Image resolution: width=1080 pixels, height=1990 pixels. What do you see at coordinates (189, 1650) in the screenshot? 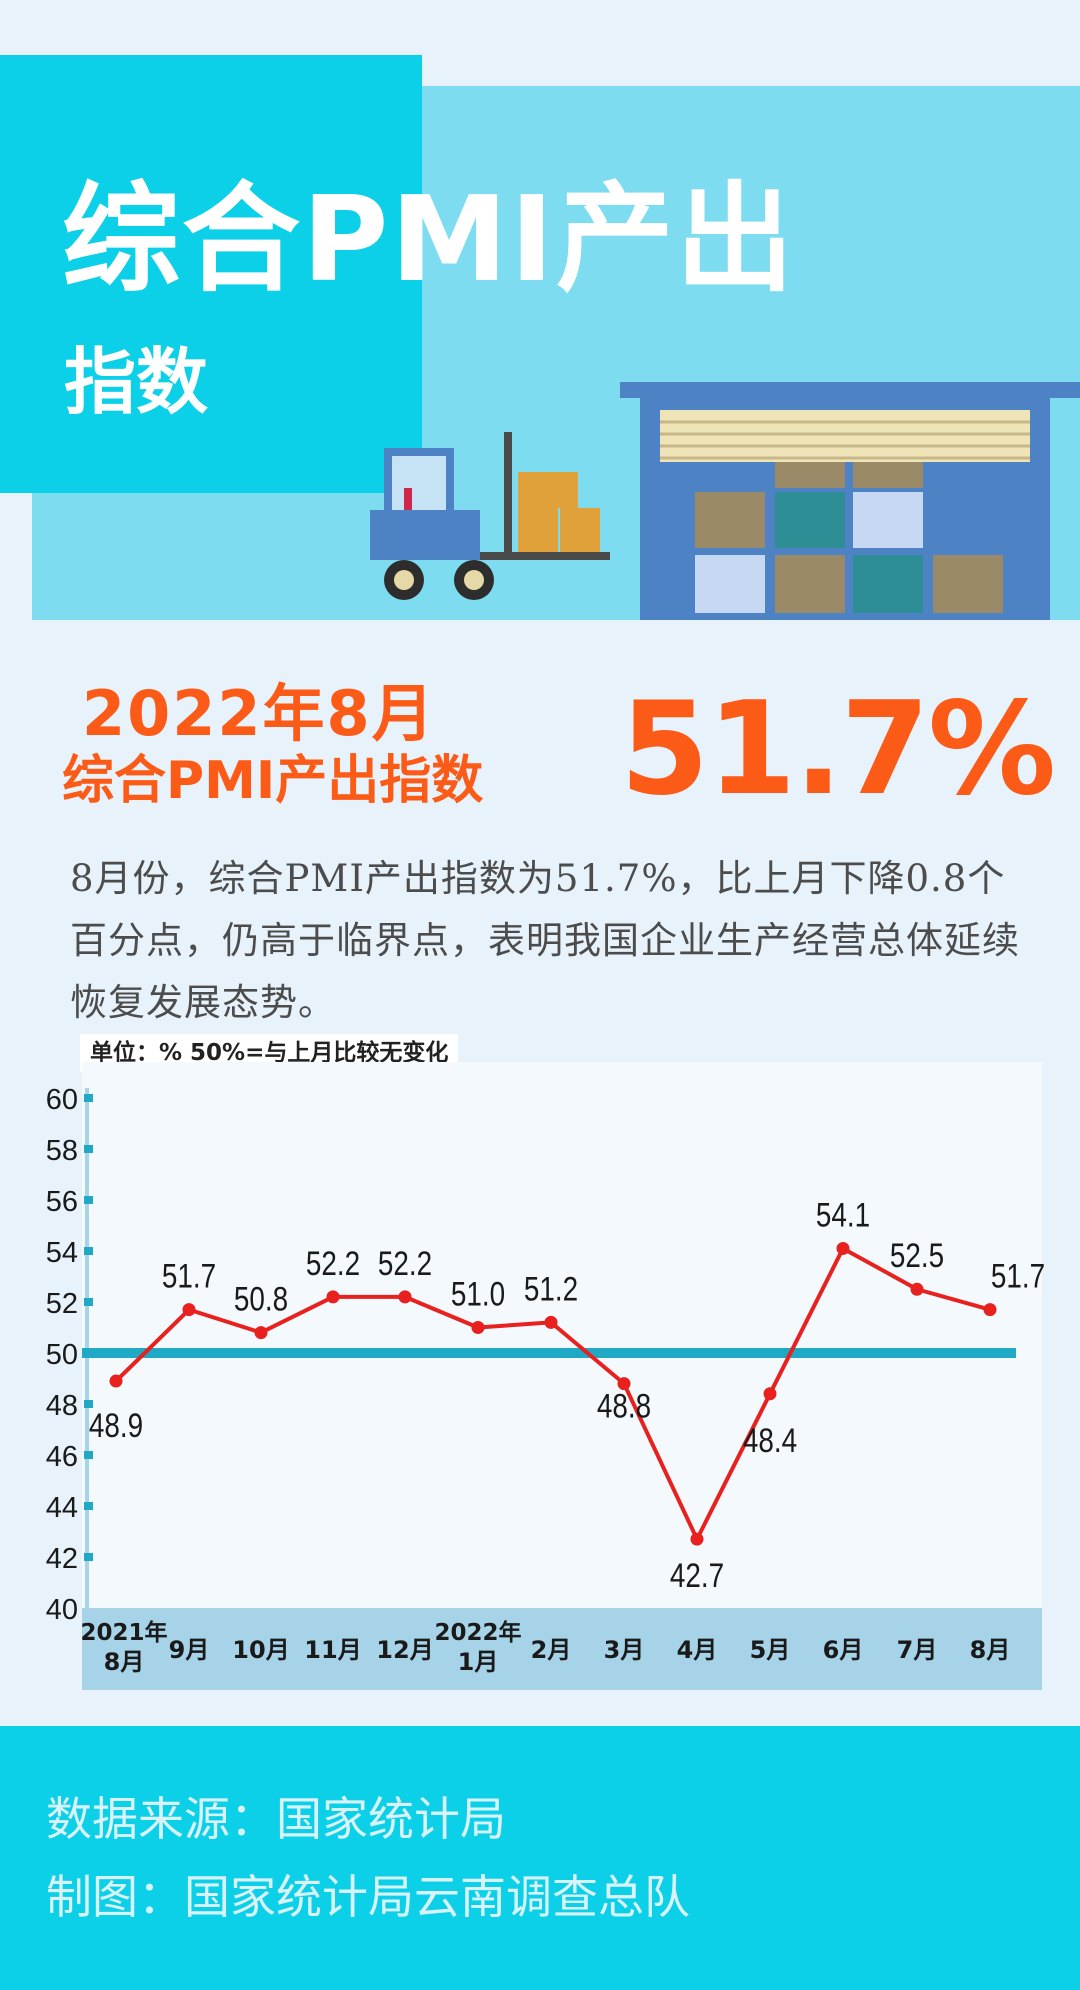
I see `x-tick-label: 9月` at bounding box center [189, 1650].